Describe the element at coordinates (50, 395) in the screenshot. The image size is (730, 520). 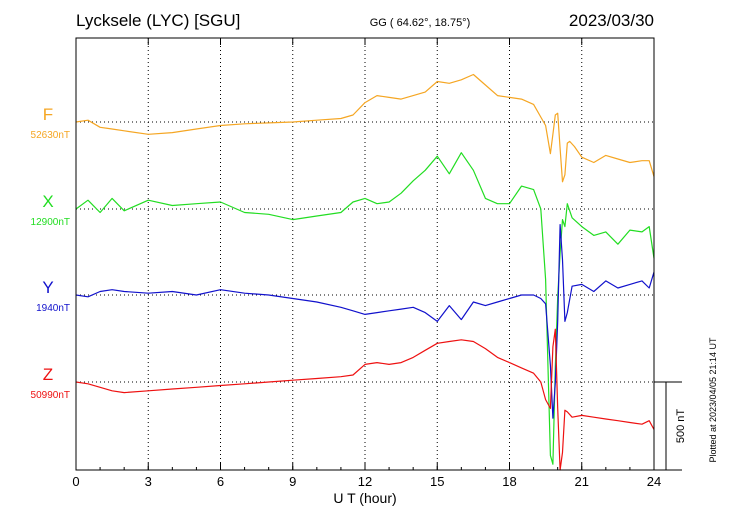
I see `series-baseline-z: 50990nT` at that location.